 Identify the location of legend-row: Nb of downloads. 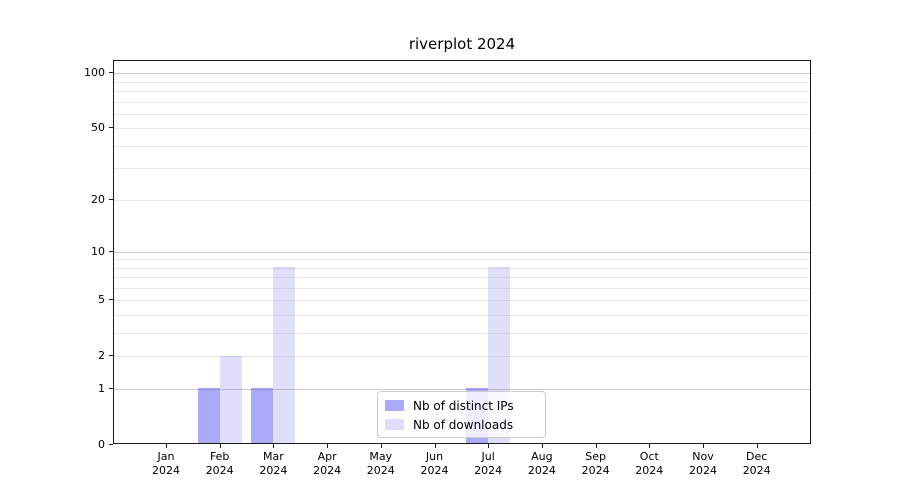
(461, 424).